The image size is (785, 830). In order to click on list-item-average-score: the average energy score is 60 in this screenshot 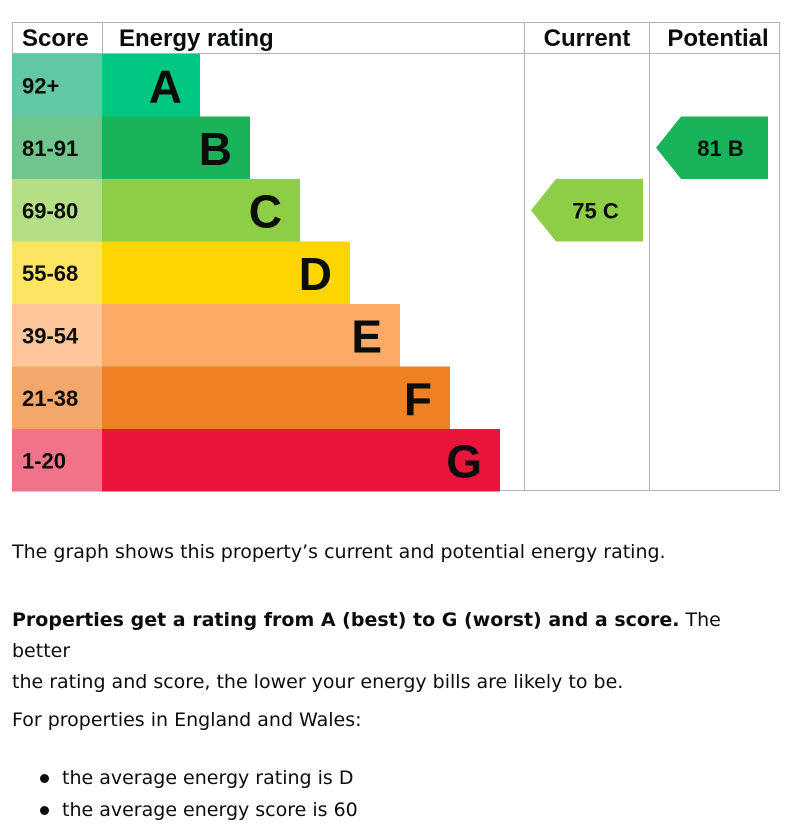, I will do `click(185, 810)`.